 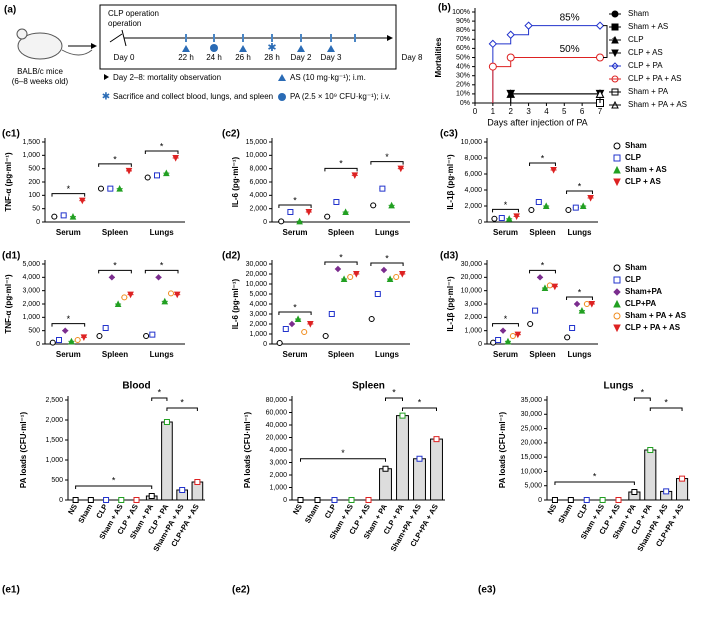 I want to click on mouse-age: (6–8 weeks old), so click(x=40, y=81).